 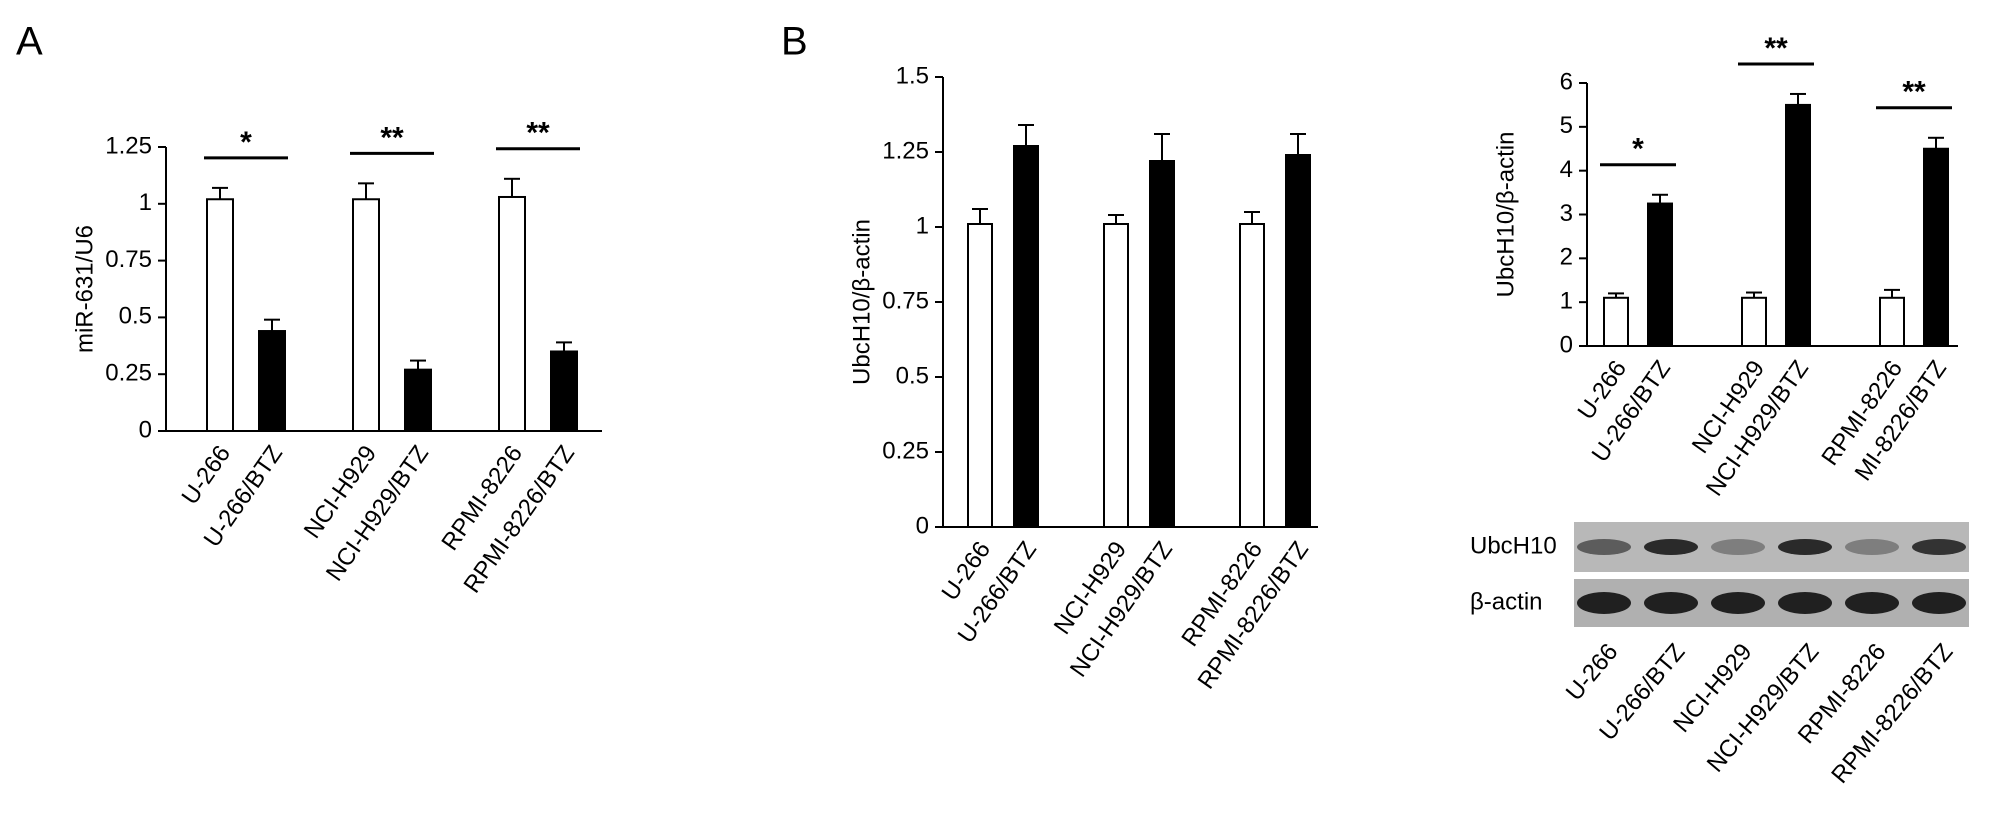 I want to click on y-tick-label: 2, so click(x=1566, y=257).